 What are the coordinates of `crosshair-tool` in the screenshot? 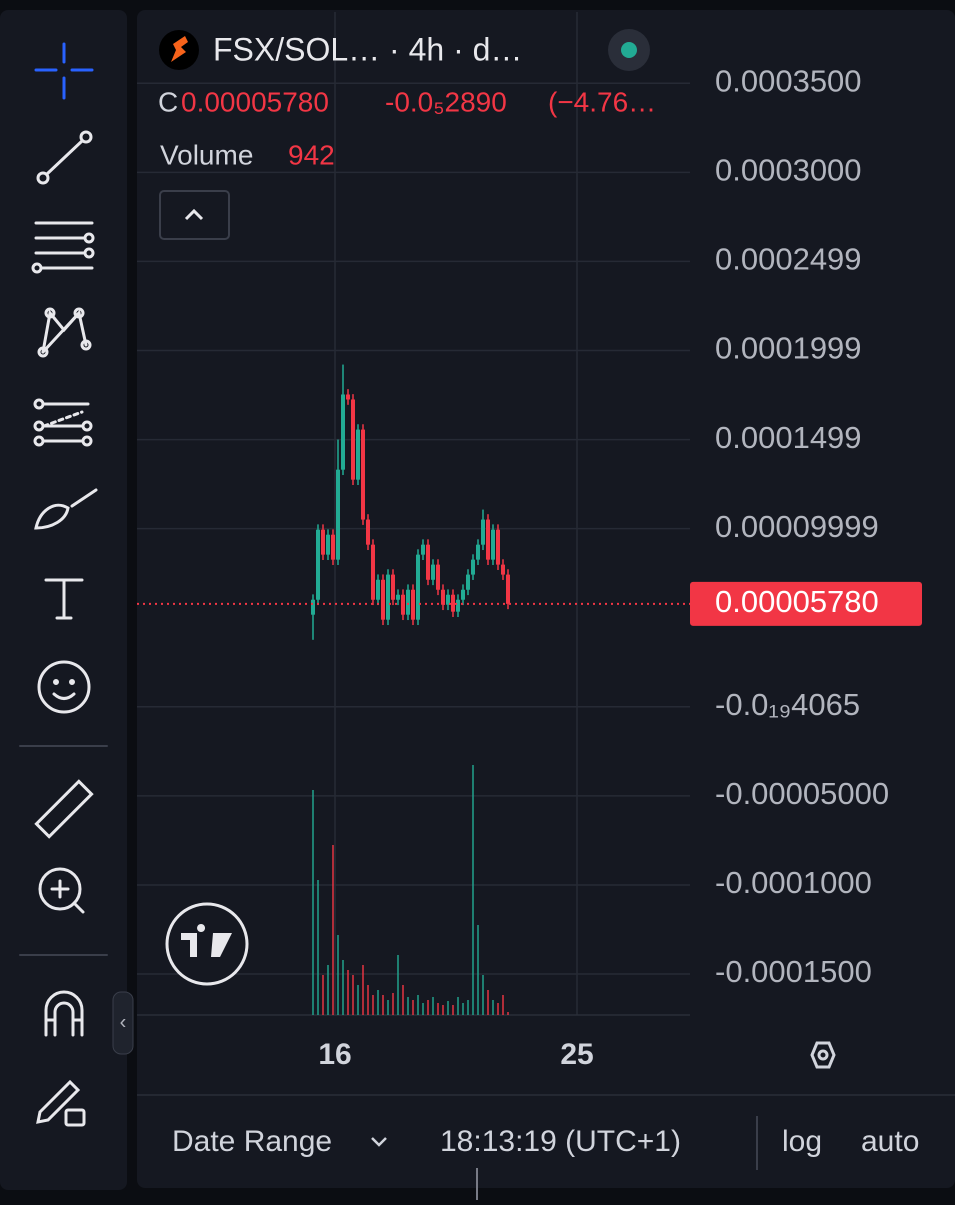 It's located at (64, 71).